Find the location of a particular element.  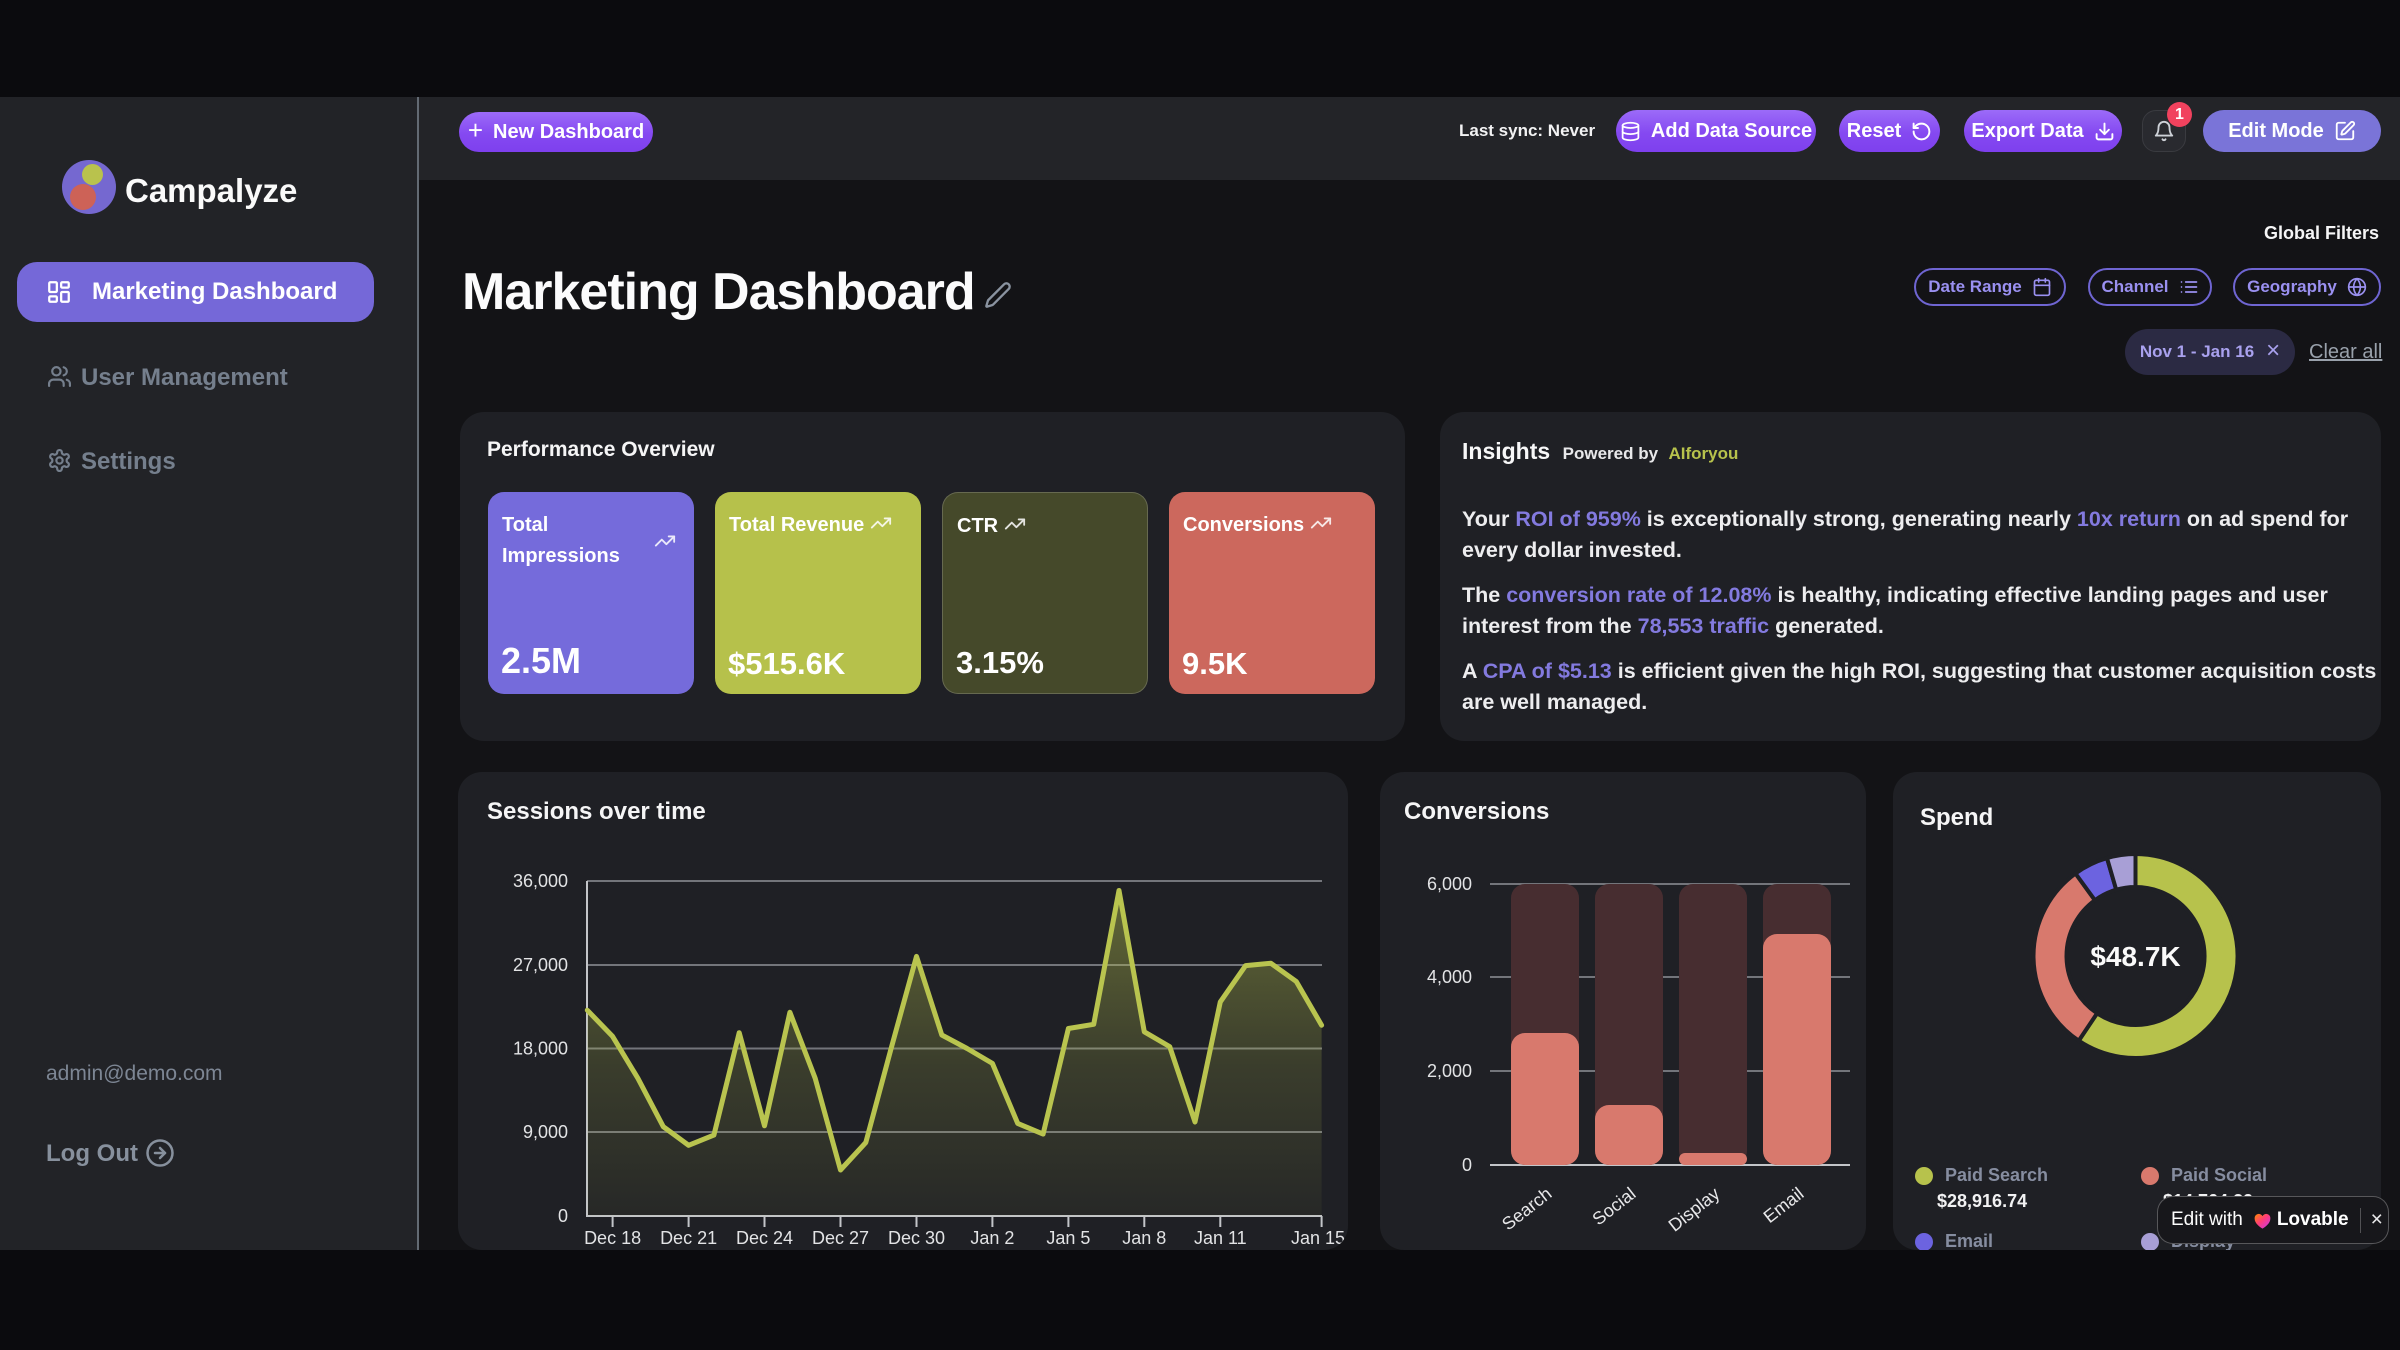

svg-text: 27,000 is located at coordinates (540, 965).